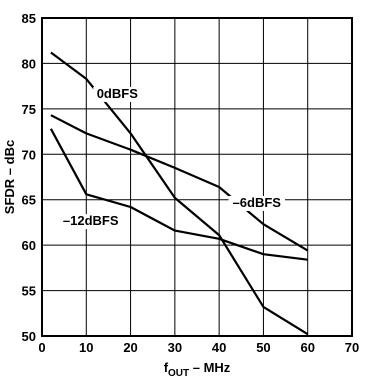  I want to click on x-tick-label: 70, so click(352, 347).